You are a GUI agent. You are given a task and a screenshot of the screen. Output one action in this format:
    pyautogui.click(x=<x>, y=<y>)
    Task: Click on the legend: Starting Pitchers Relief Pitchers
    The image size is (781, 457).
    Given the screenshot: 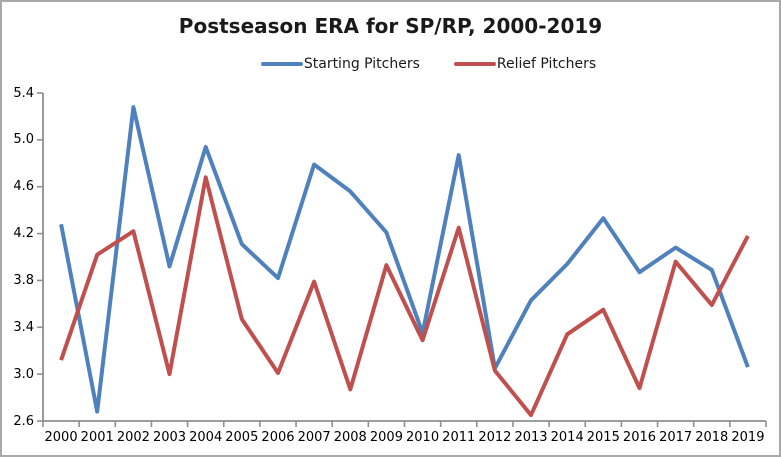 What is the action you would take?
    pyautogui.click(x=409, y=64)
    